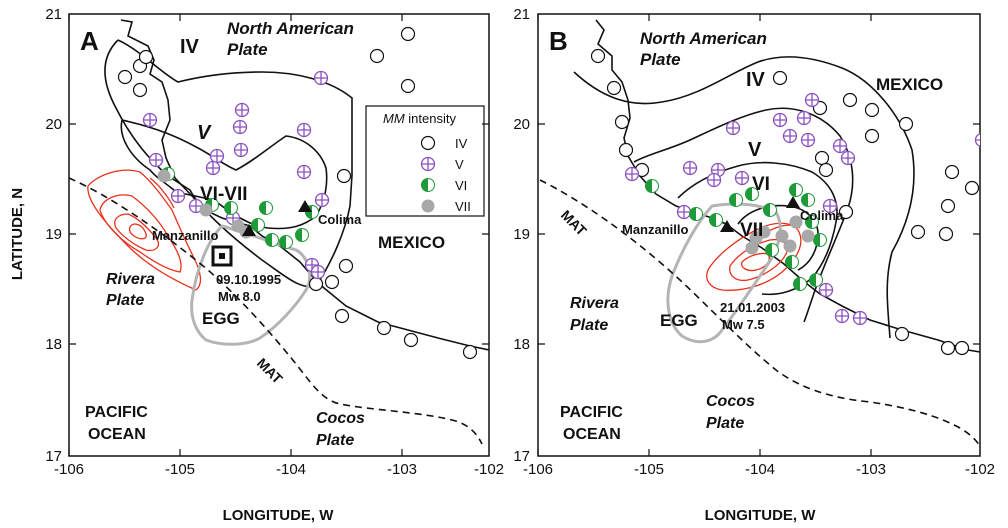  I want to click on legend-iv-label: IV, so click(461, 143).